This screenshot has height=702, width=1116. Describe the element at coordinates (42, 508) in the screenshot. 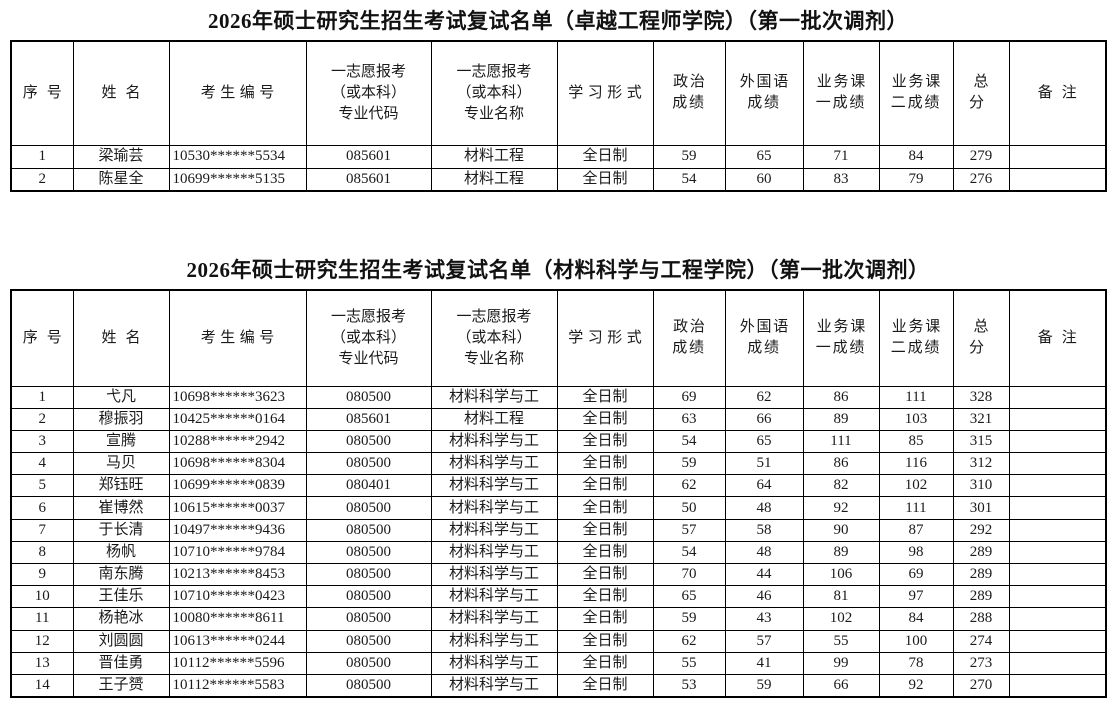

I see `table-cell: 6` at that location.